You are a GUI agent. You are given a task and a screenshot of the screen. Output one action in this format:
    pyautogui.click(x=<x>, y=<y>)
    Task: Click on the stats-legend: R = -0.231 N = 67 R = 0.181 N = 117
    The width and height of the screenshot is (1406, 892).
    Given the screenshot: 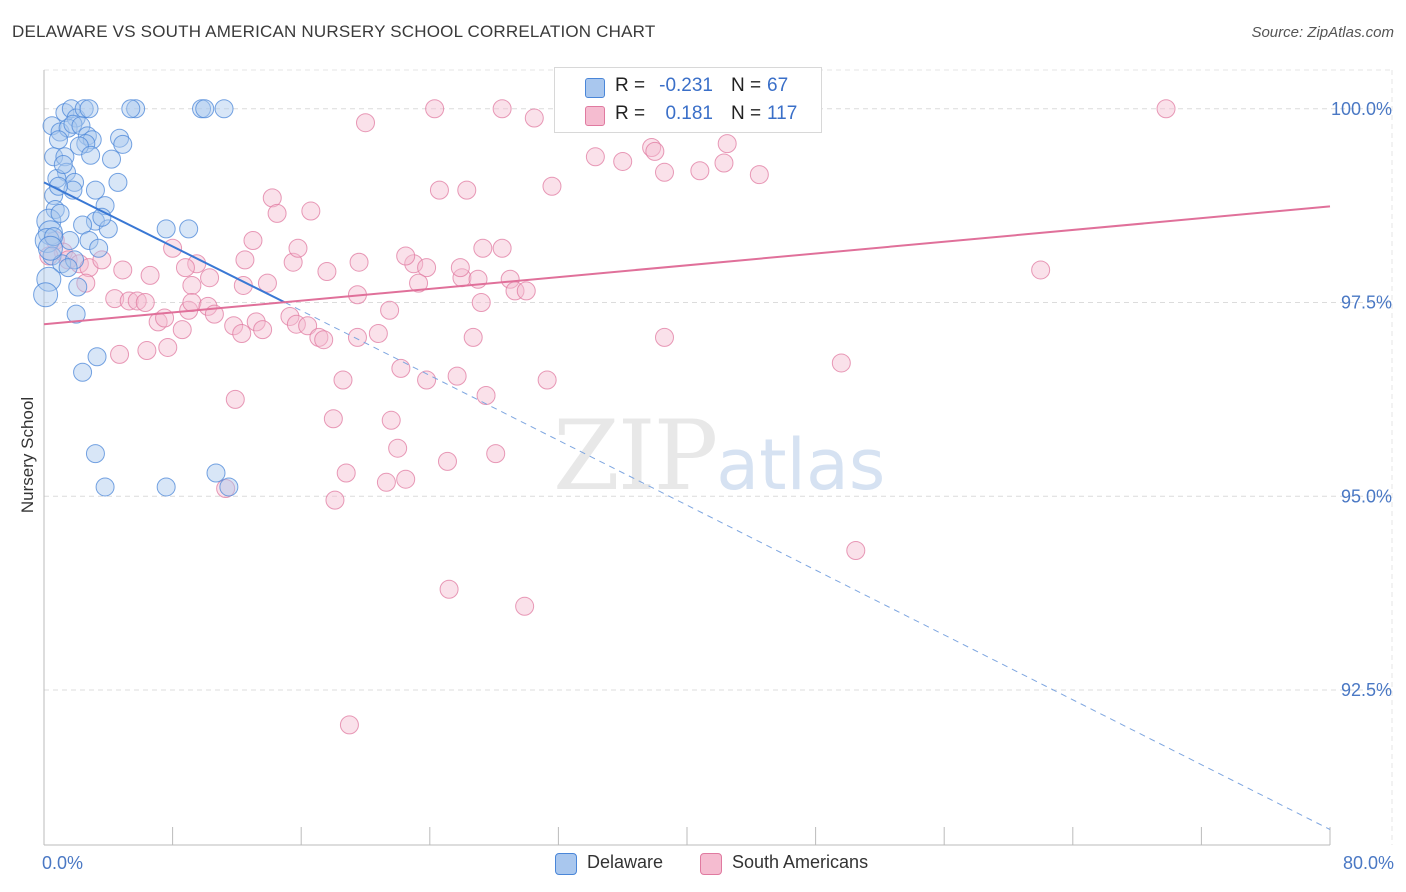 What is the action you would take?
    pyautogui.click(x=688, y=100)
    